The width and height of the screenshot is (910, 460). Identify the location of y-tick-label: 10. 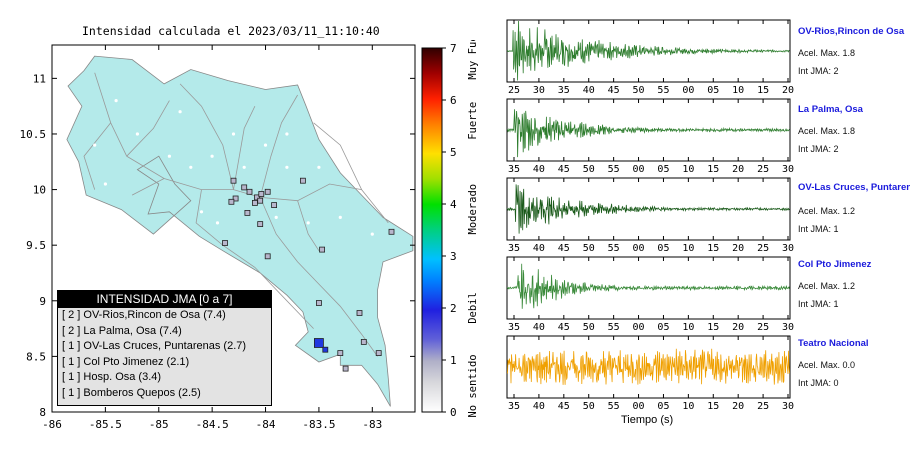
(39, 190).